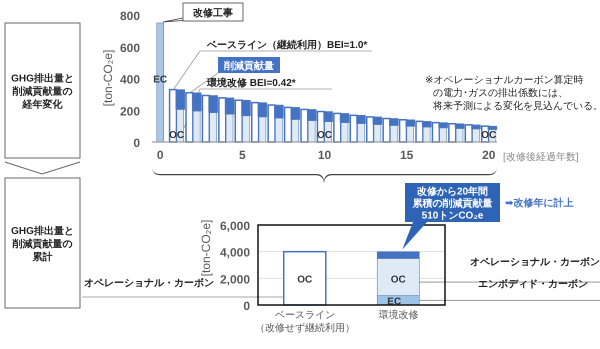  I want to click on annotation: EC, so click(160, 80).